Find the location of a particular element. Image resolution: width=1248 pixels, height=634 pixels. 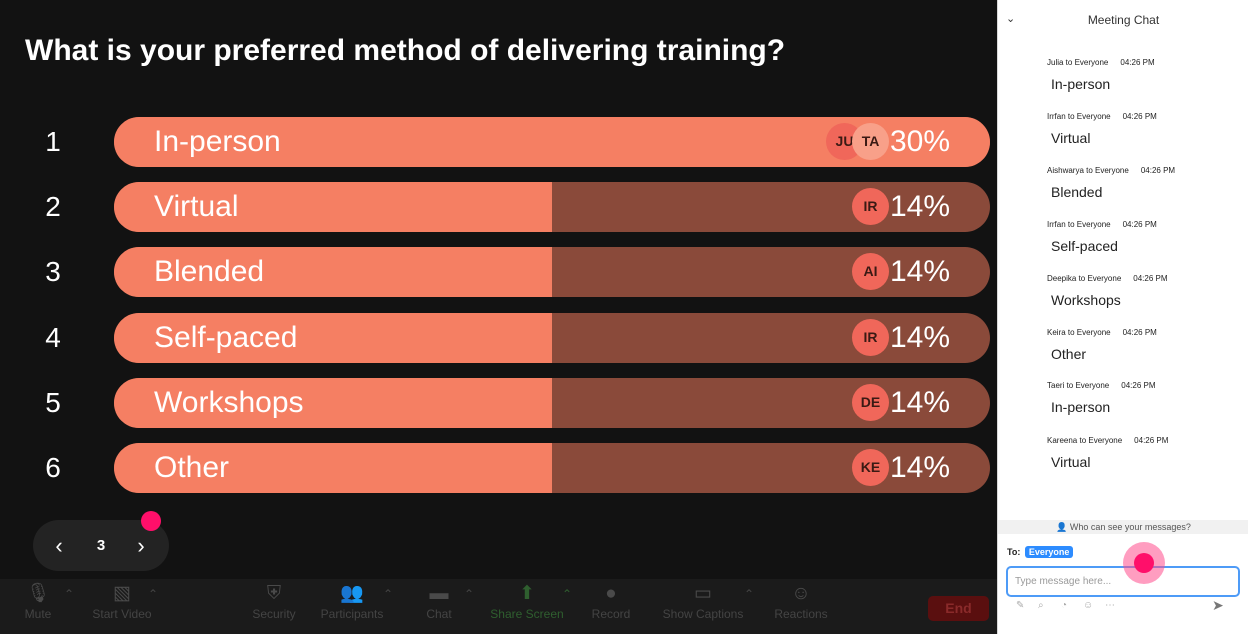

message-meta: Taeri to Everyone 04:26 PM is located at coordinates (1142, 385).